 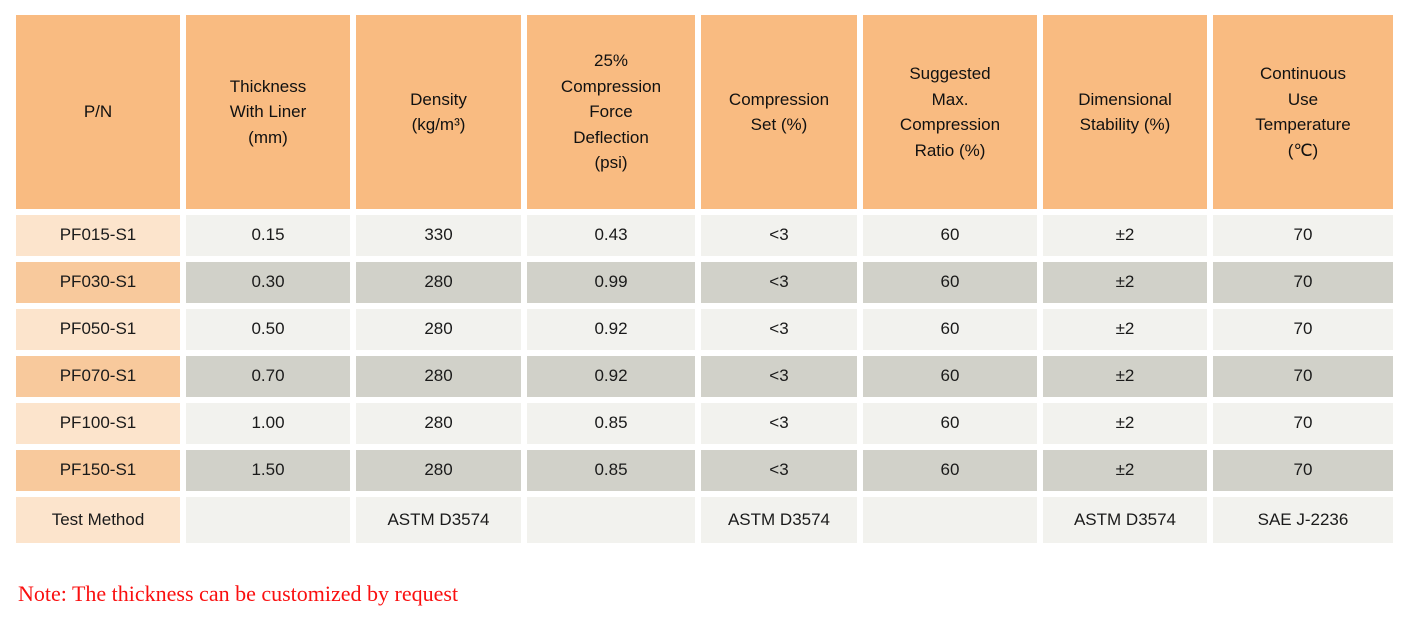 What do you see at coordinates (98, 282) in the screenshot?
I see `pn-cell: PF030-S1` at bounding box center [98, 282].